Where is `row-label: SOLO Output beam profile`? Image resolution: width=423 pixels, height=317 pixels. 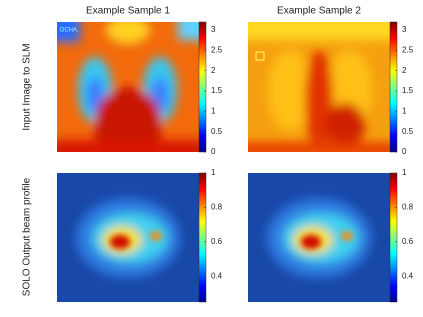
row-label: SOLO Output beam profile is located at coordinates (27, 236).